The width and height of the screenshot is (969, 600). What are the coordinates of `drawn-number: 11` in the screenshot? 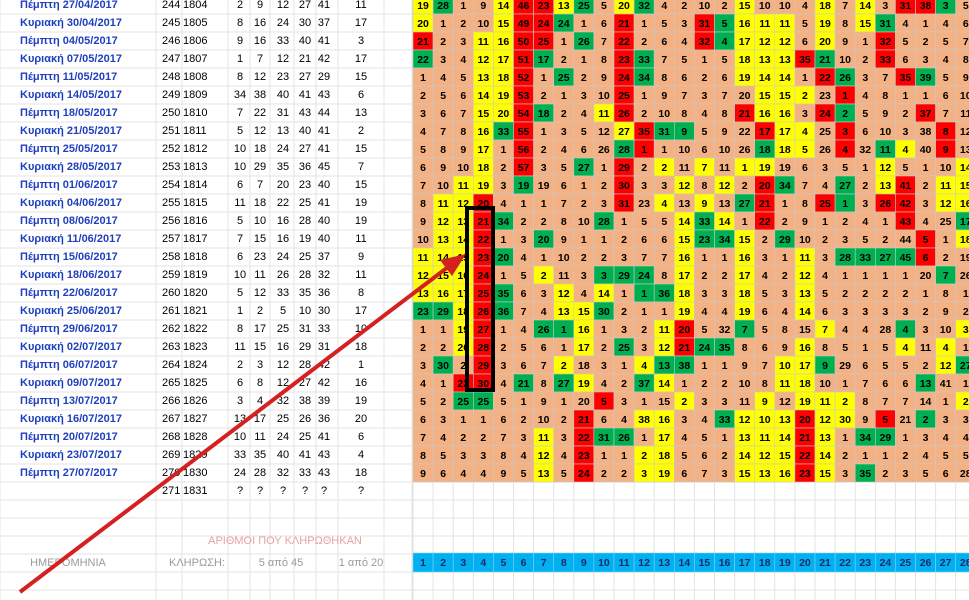 It's located at (239, 203).